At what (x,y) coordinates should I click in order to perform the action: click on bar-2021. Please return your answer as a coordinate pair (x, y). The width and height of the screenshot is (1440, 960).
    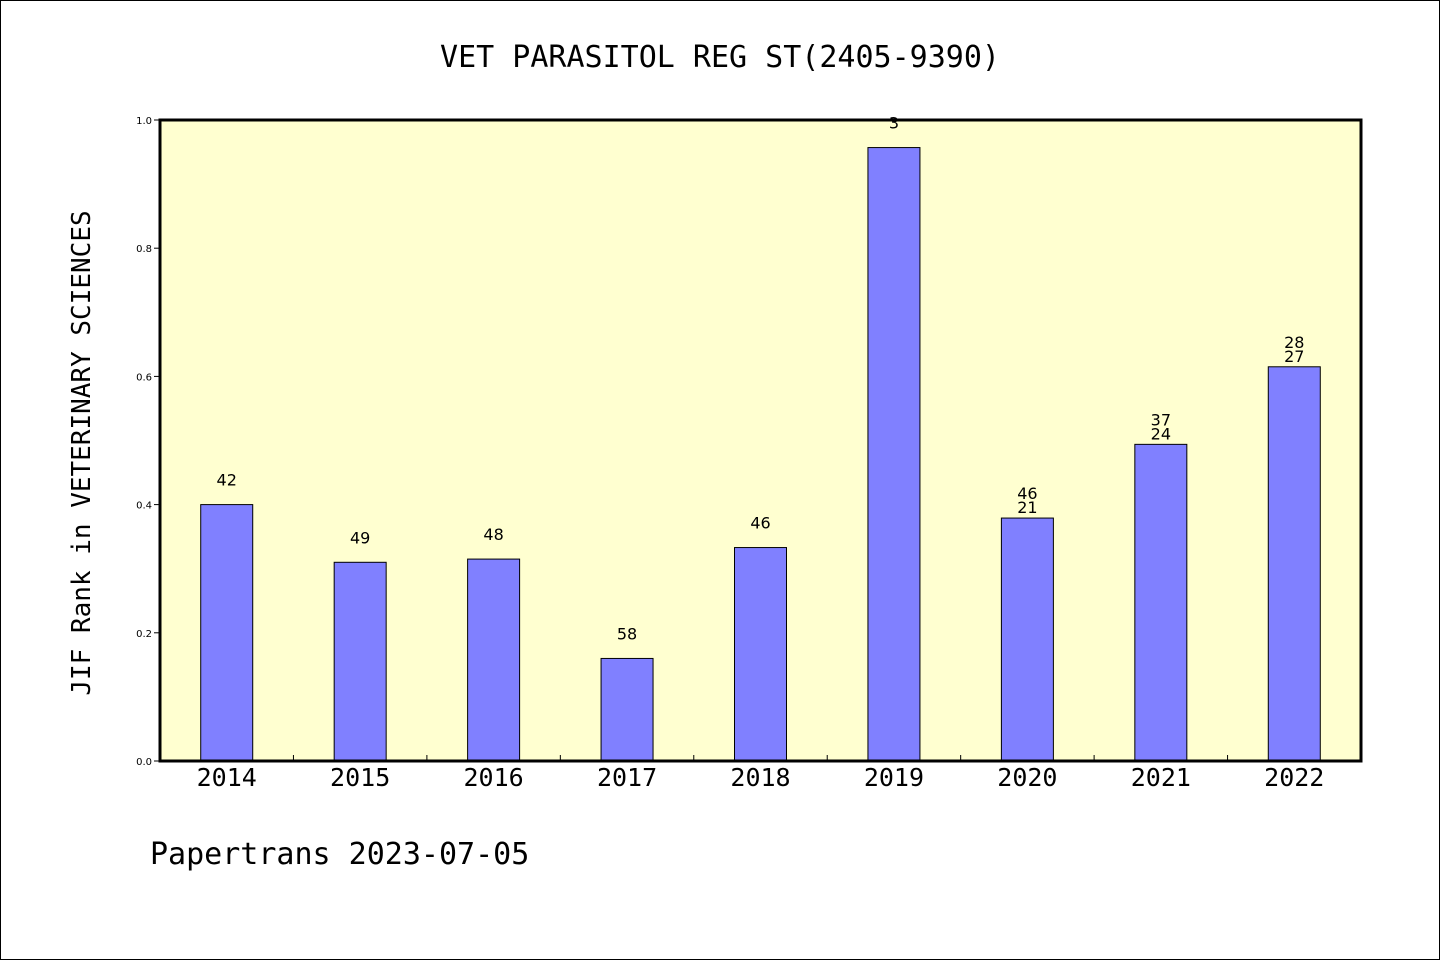
    Looking at the image, I should click on (1161, 602).